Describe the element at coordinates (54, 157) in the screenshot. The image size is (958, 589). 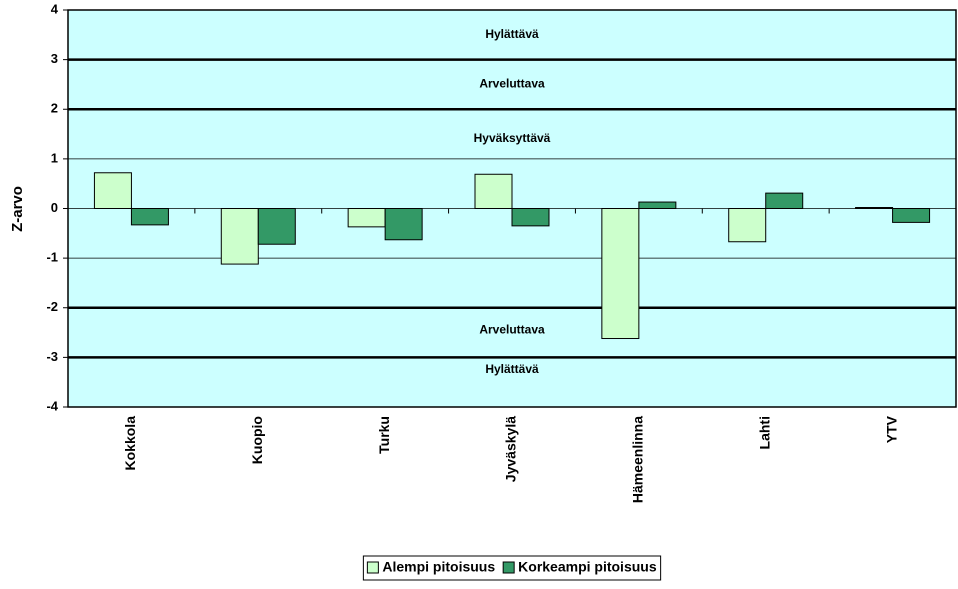
I see `y-tick-label: 1` at that location.